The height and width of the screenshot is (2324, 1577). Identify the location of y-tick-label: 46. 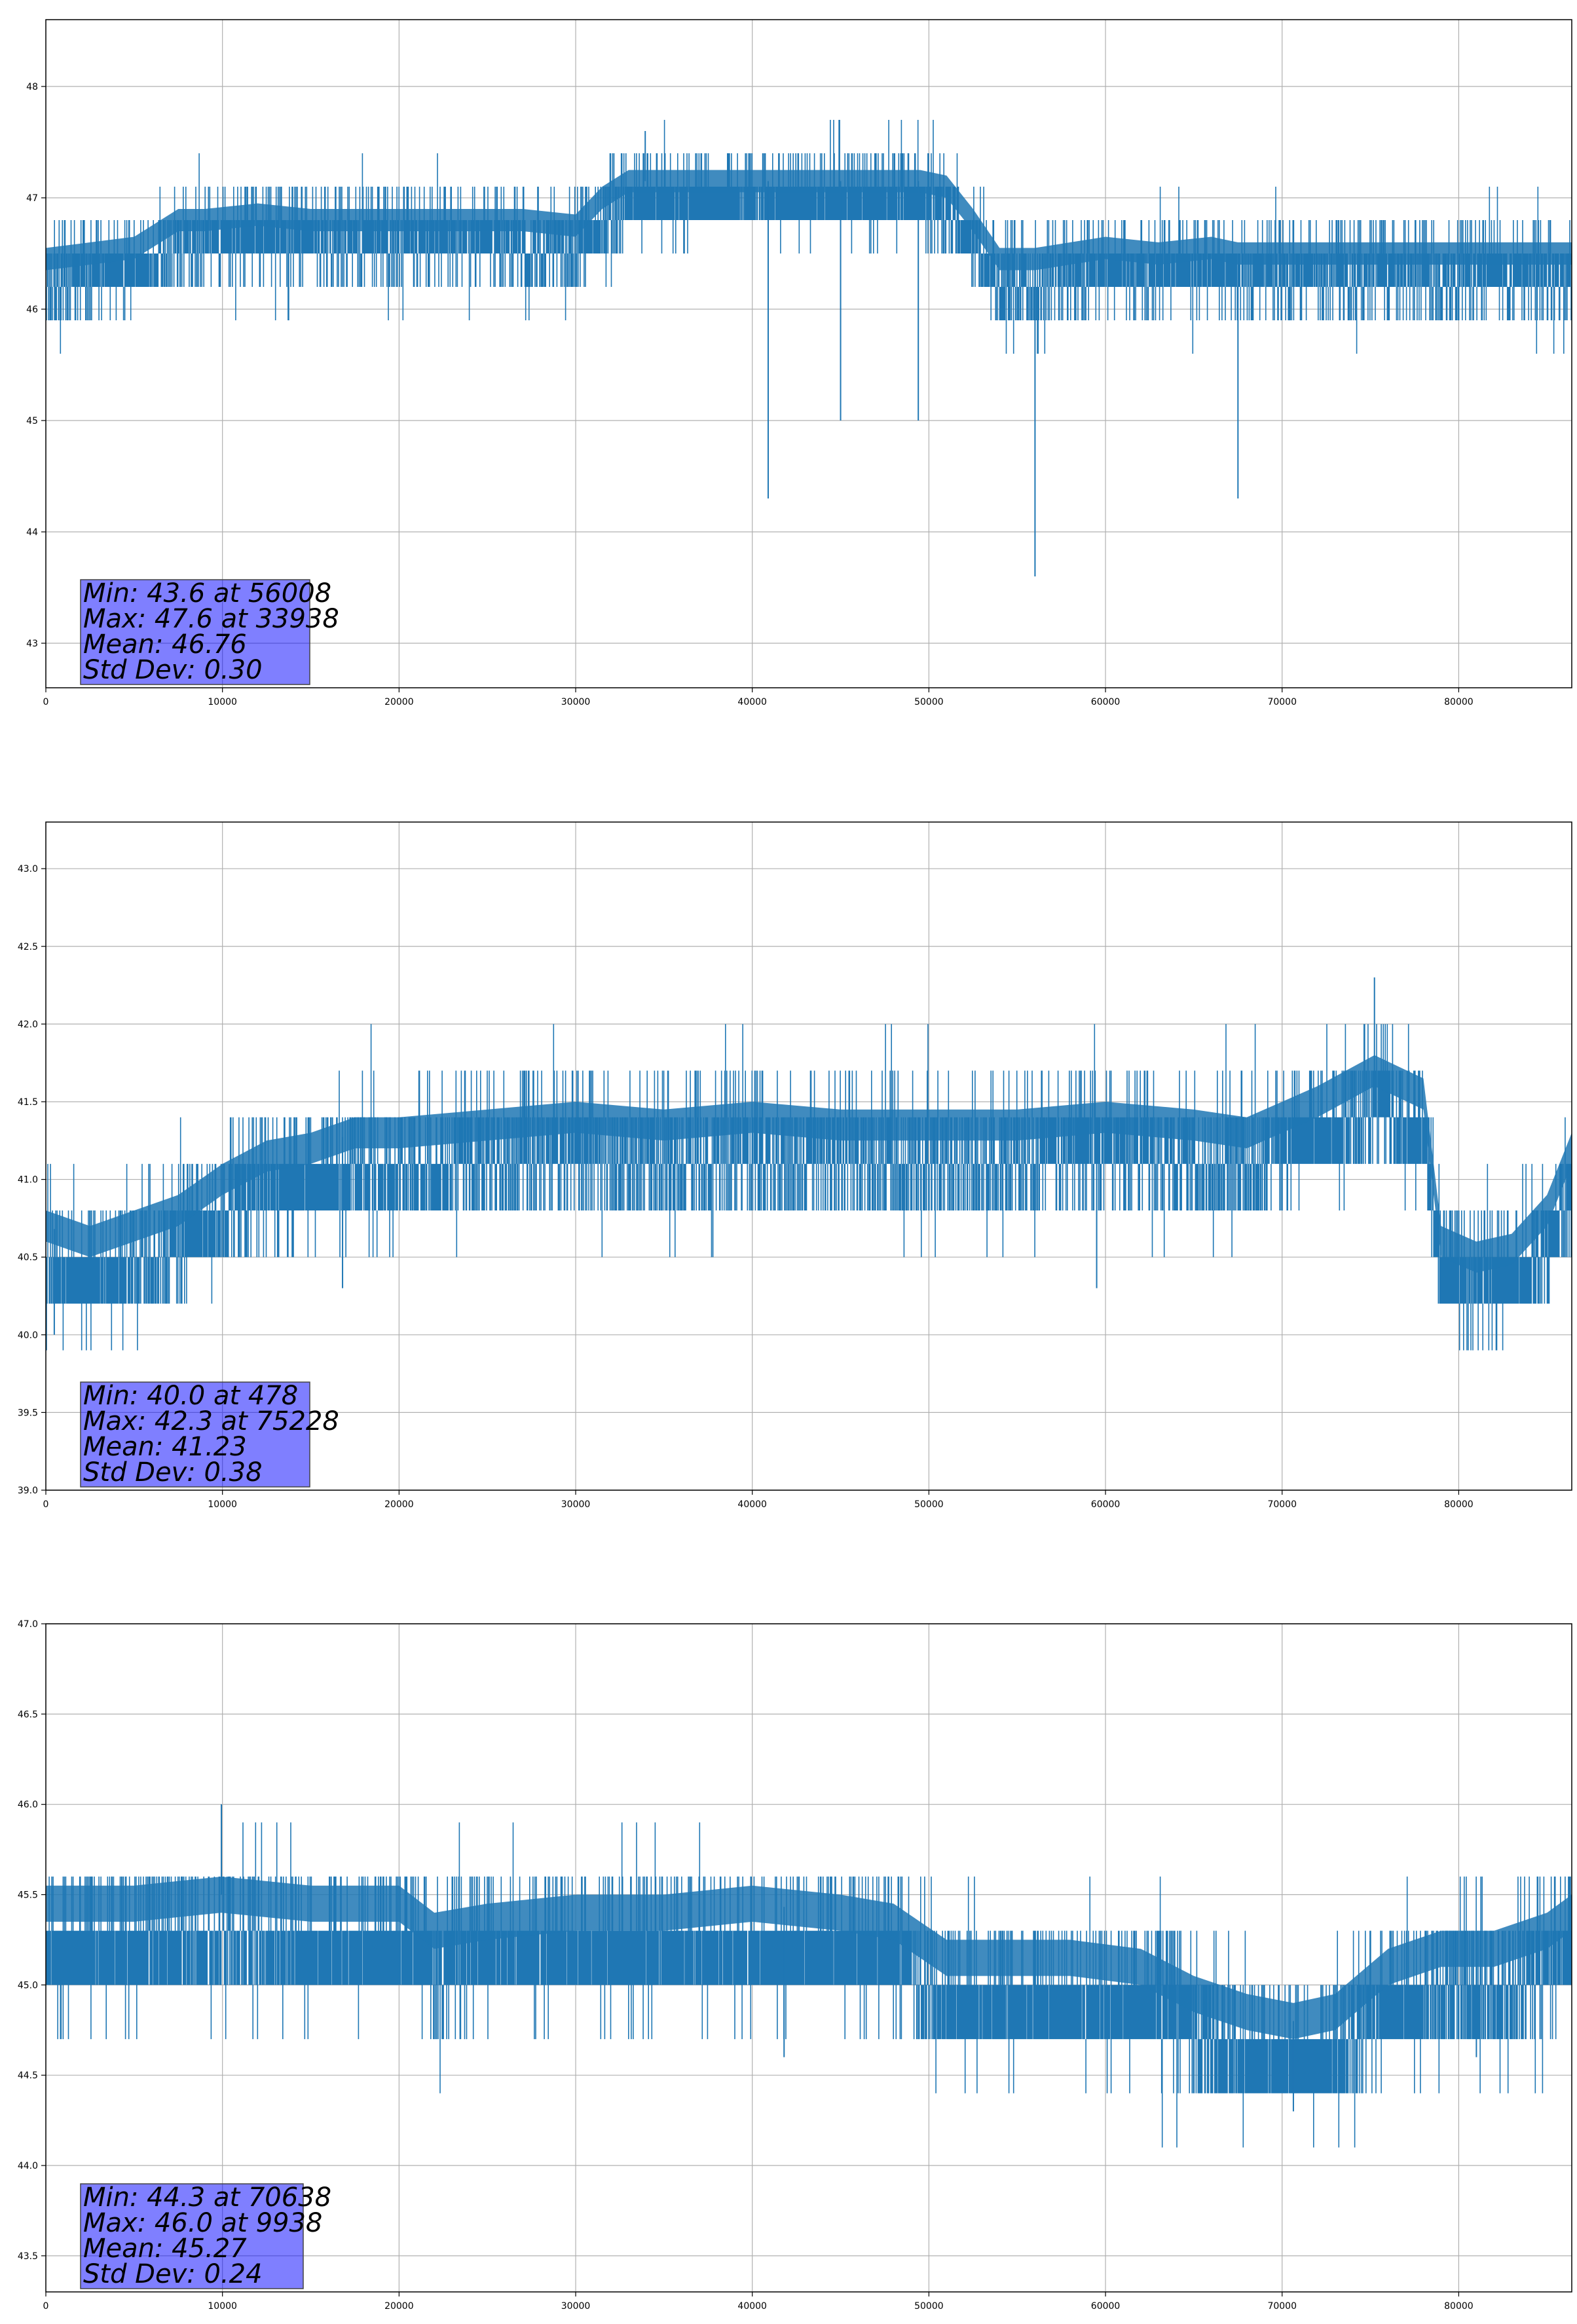
(32, 310).